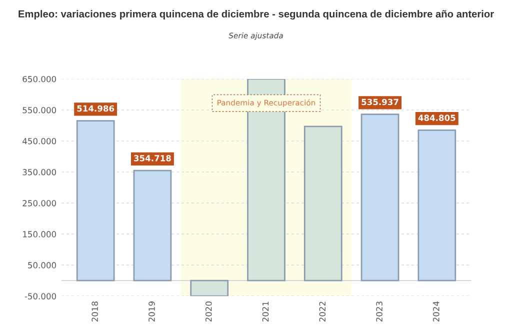 This screenshot has height=329, width=512. Describe the element at coordinates (39, 110) in the screenshot. I see `y-tick-label: 550.000` at that location.